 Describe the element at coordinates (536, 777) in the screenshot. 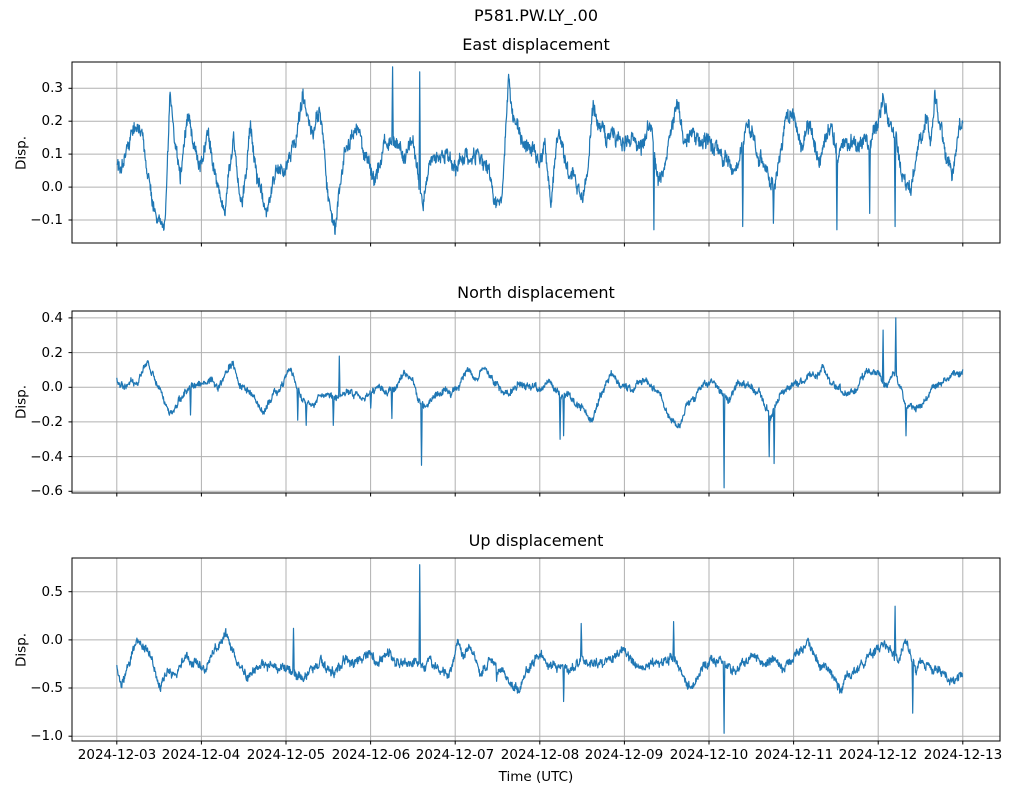

I see `x-axis-label: Time (UTC)` at that location.